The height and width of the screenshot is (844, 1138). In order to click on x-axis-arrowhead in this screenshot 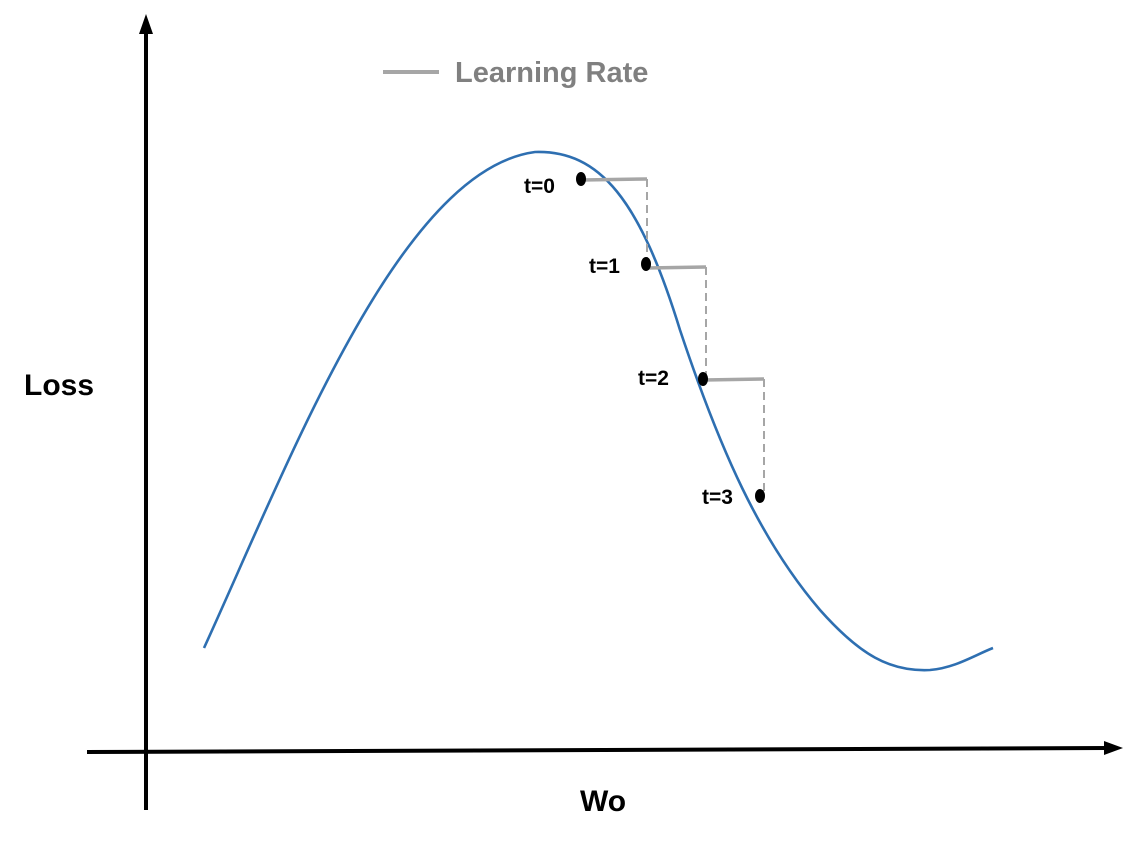, I will do `click(1113, 748)`.